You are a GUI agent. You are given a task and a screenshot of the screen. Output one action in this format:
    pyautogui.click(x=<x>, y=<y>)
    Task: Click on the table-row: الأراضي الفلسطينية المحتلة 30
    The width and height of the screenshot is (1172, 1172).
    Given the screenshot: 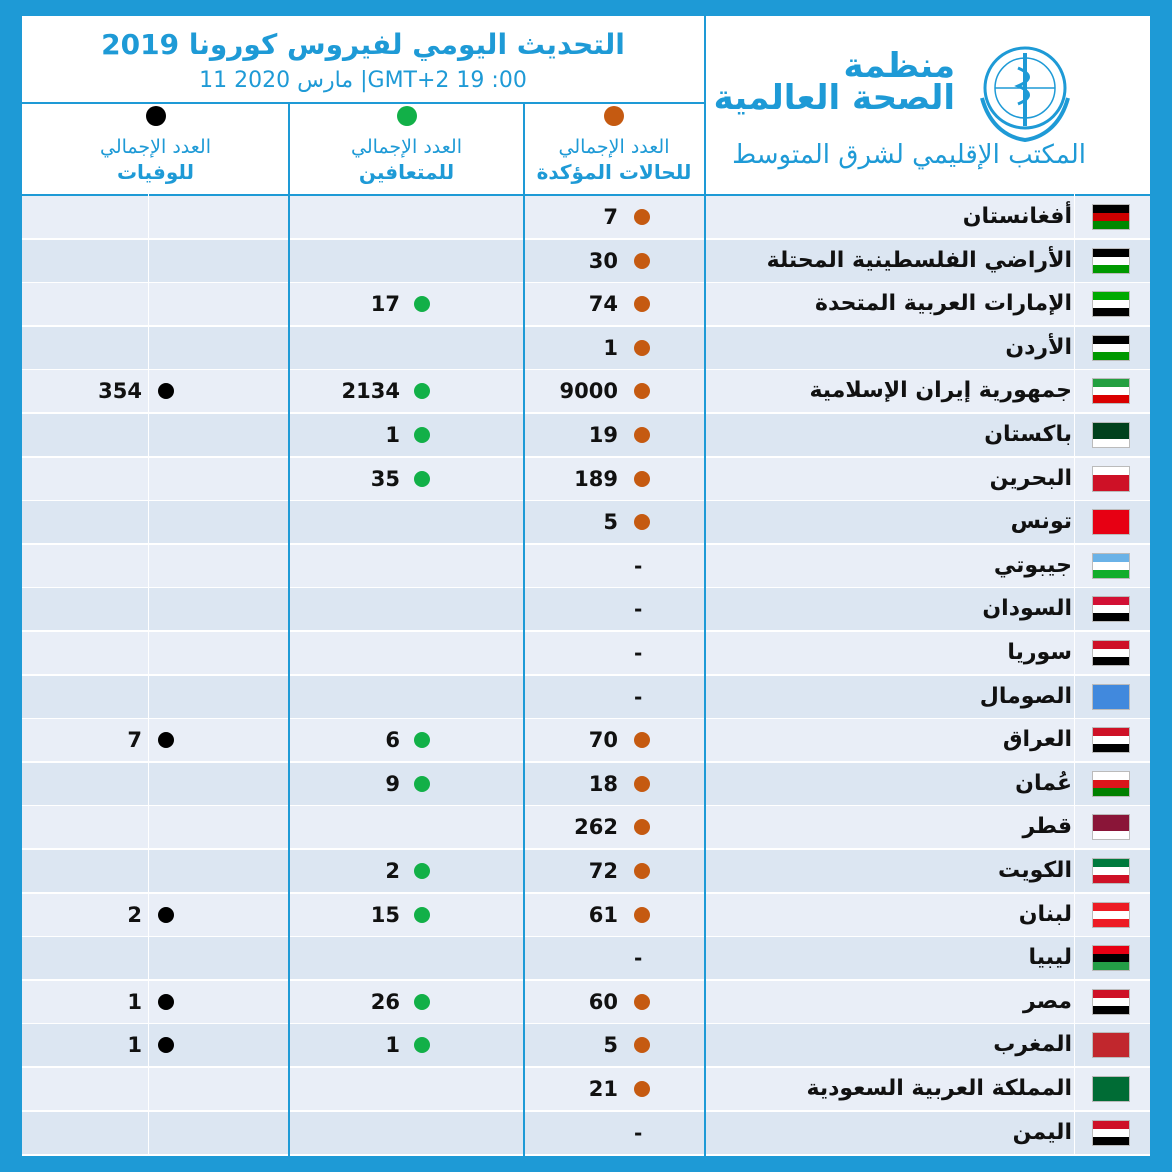 What is the action you would take?
    pyautogui.click(x=586, y=261)
    